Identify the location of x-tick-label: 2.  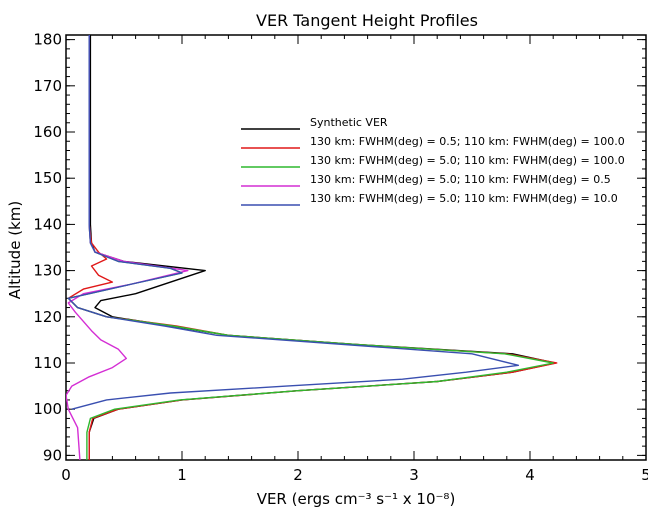
(298, 475).